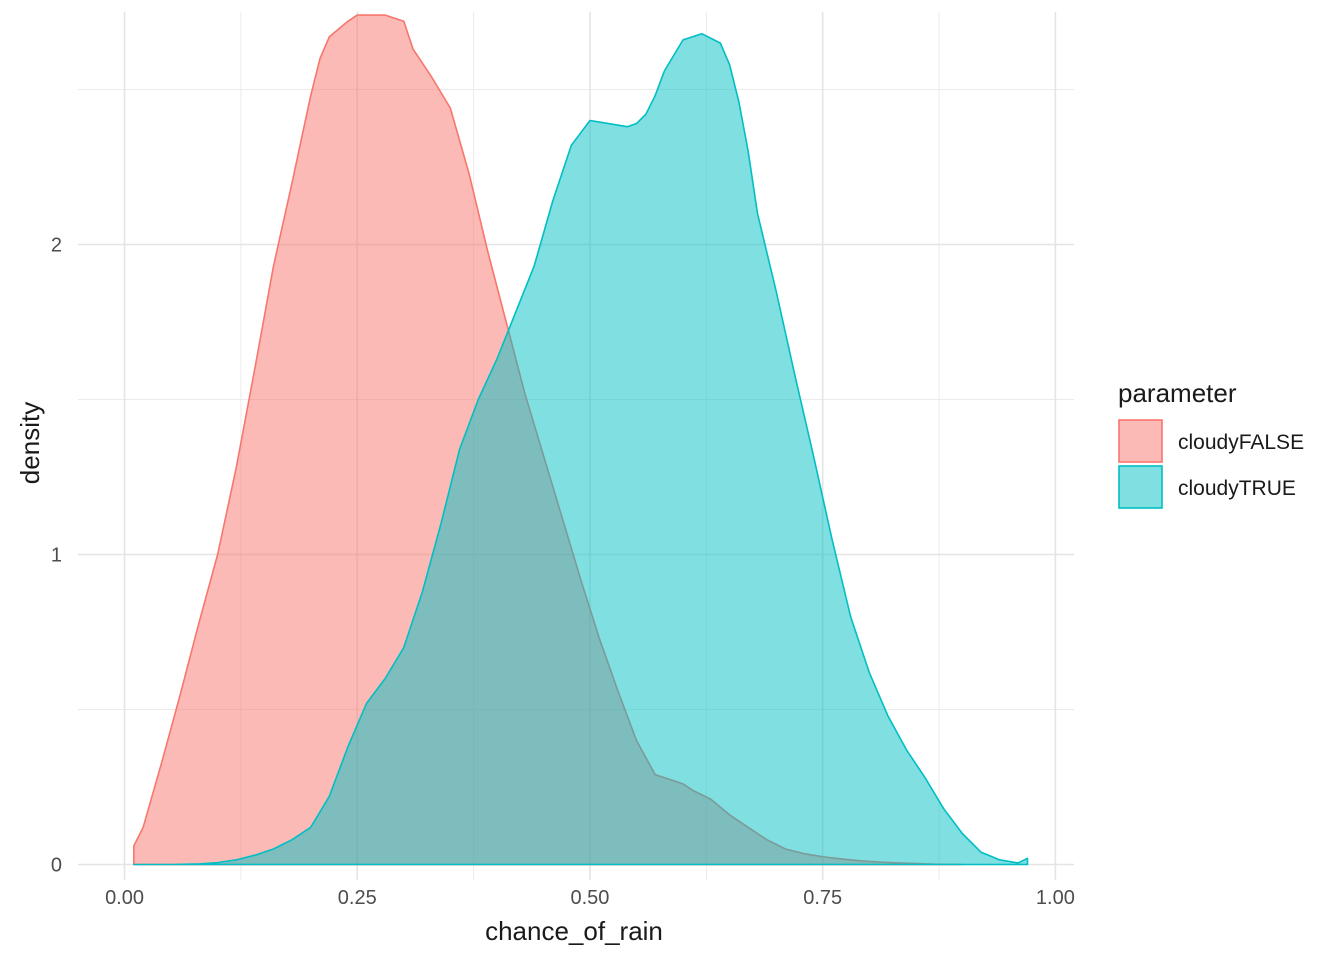 The width and height of the screenshot is (1344, 960). What do you see at coordinates (1140, 487) in the screenshot?
I see `legend-key-cloudyTRUE` at bounding box center [1140, 487].